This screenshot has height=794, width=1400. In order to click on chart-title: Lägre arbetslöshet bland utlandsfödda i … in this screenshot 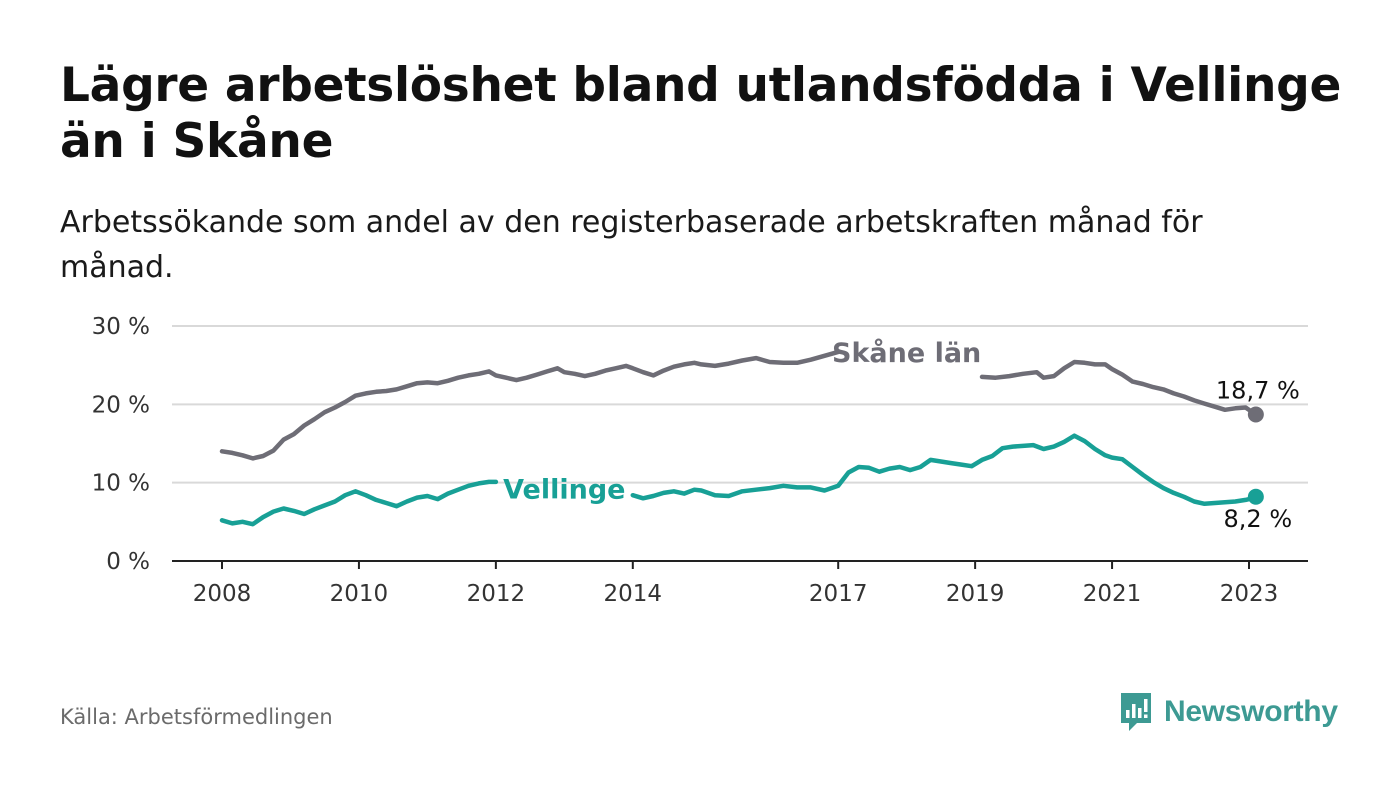, I will do `click(701, 113)`.